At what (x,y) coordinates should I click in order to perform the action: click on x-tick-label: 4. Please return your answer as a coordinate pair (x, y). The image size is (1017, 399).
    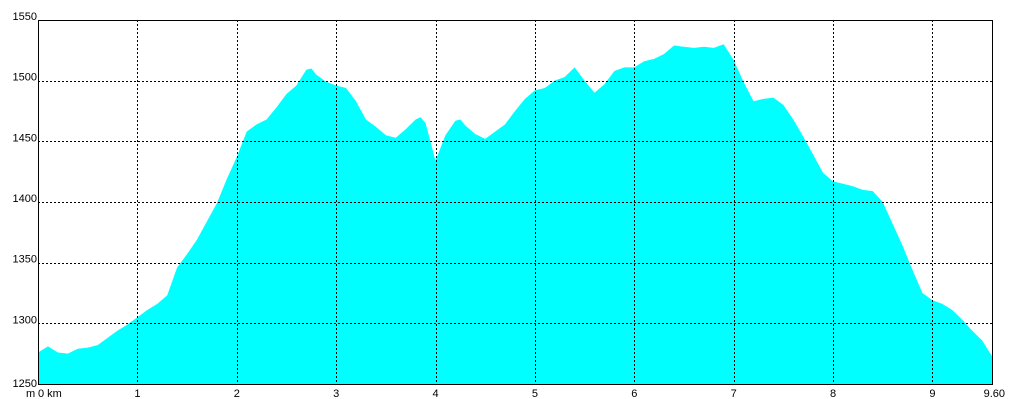
    Looking at the image, I should click on (435, 393).